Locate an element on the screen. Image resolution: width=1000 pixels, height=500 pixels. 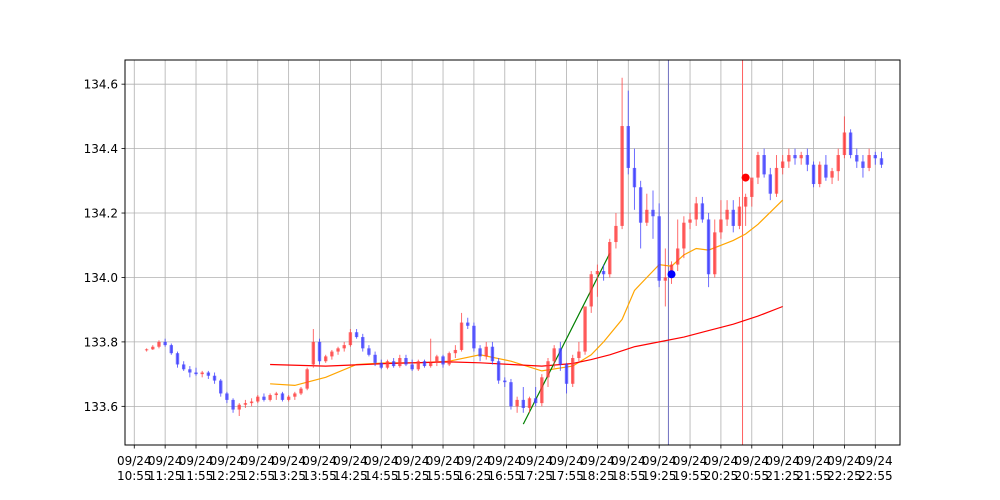
x-tick-label: 09/24 10:55 is located at coordinates (134, 468).